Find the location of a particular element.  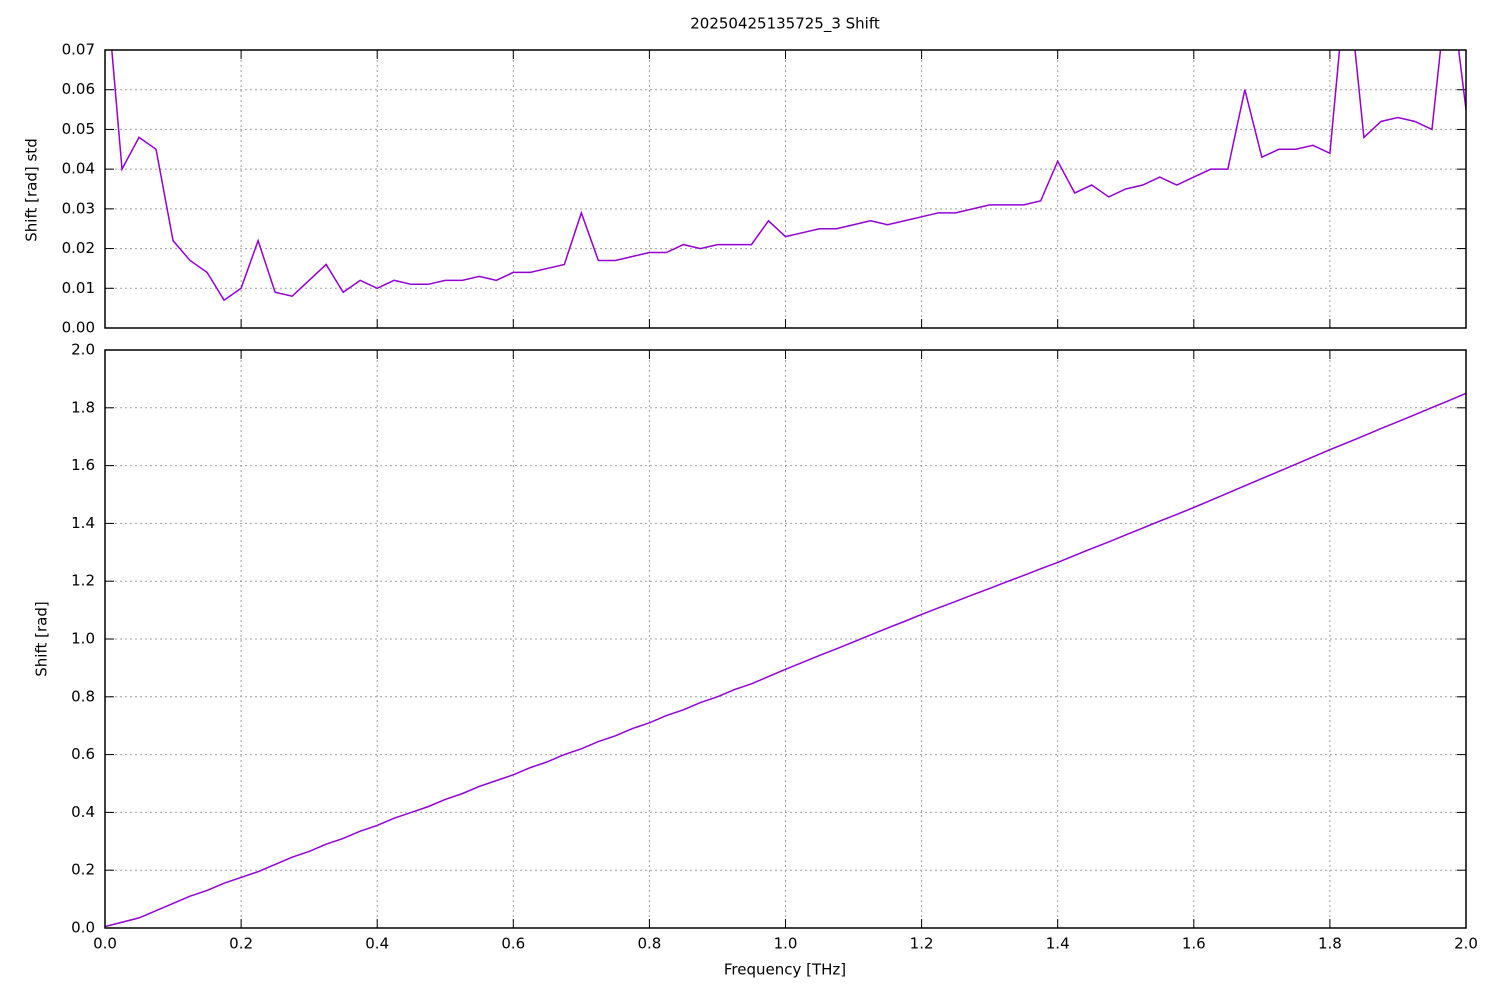

y-tick-label: 1.6 is located at coordinates (83, 465).